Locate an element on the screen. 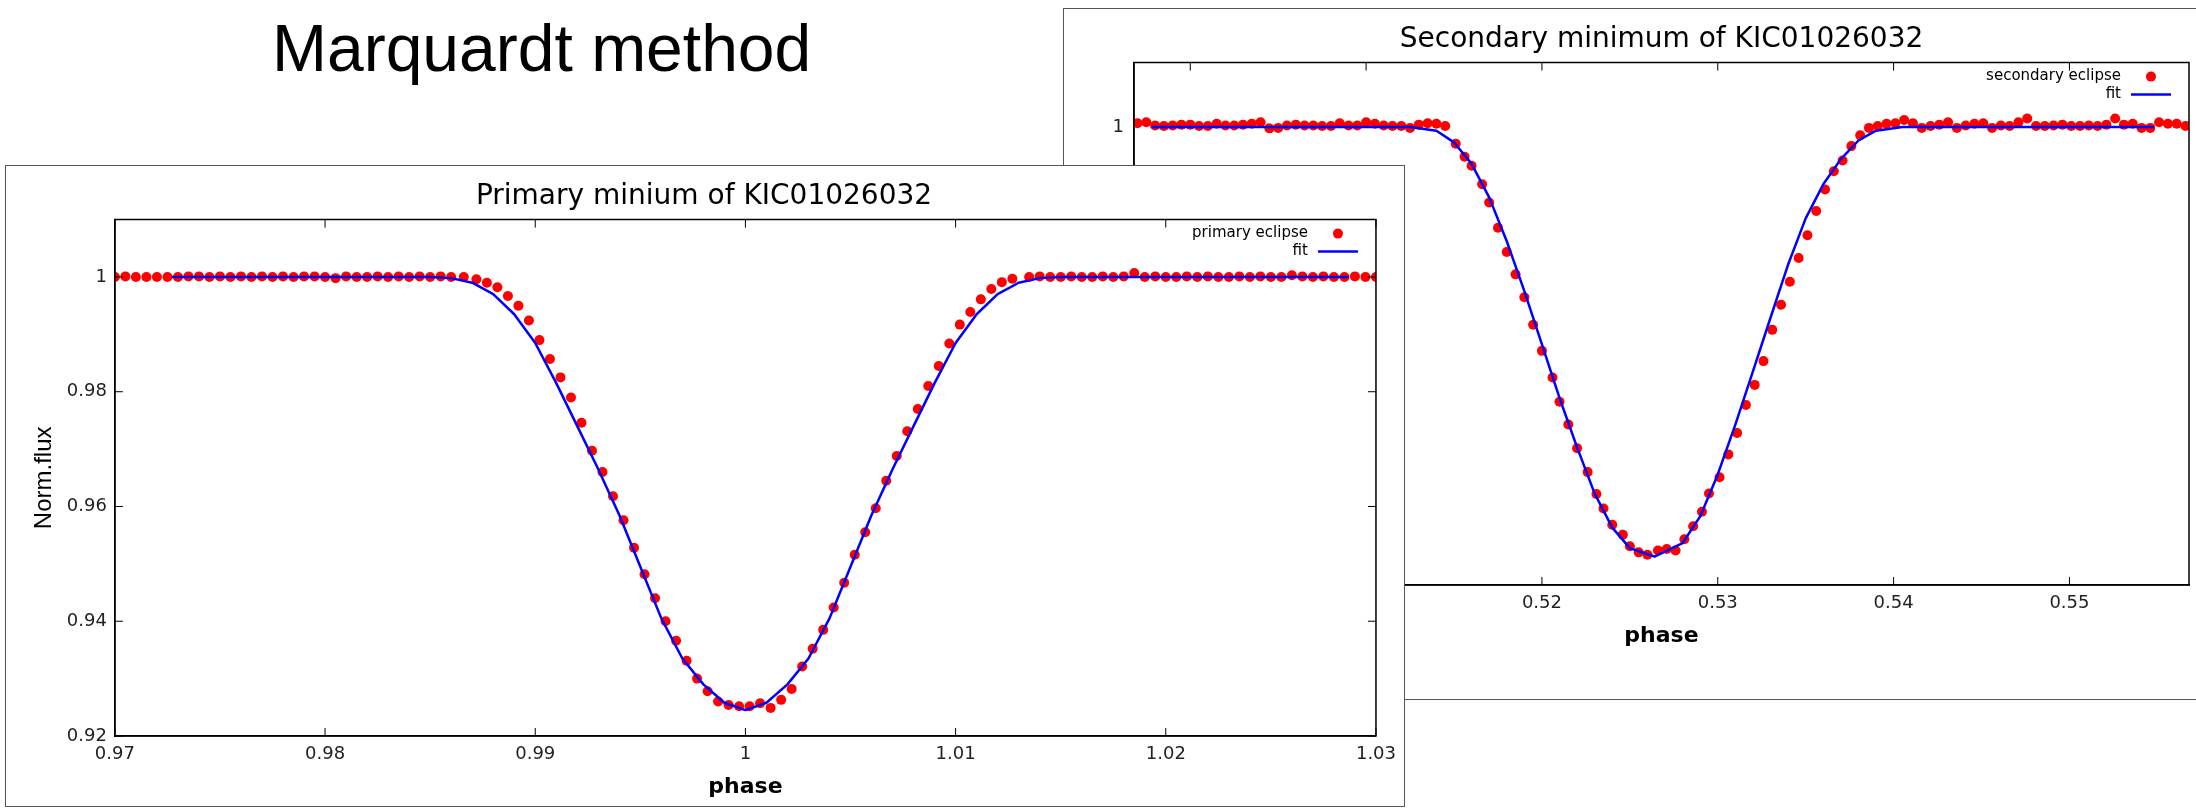 This screenshot has width=2196, height=811. legend-label: secondary eclipse is located at coordinates (2053, 75).